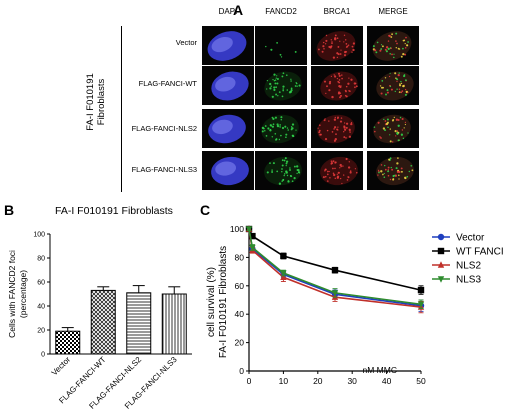 Image resolution: width=520 pixels, height=419 pixels. What do you see at coordinates (337, 85) in the screenshot?
I see `micrograph-fanci-wt-brca1` at bounding box center [337, 85].